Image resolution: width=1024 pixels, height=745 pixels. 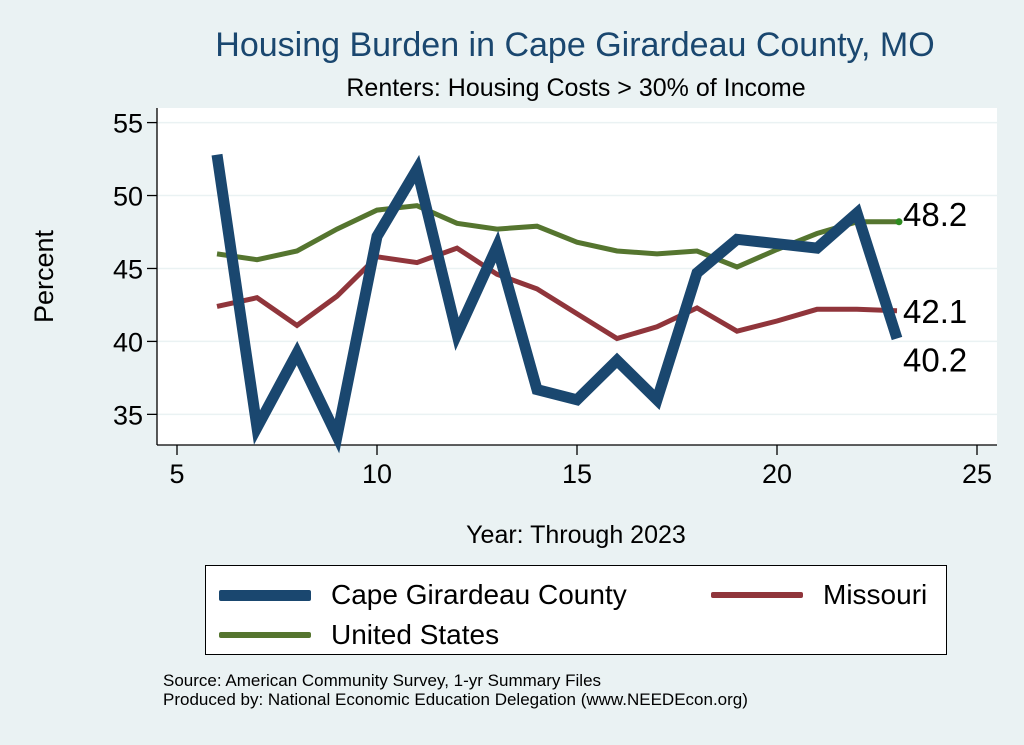 What do you see at coordinates (128, 269) in the screenshot?
I see `y-tick-label: 45` at bounding box center [128, 269].